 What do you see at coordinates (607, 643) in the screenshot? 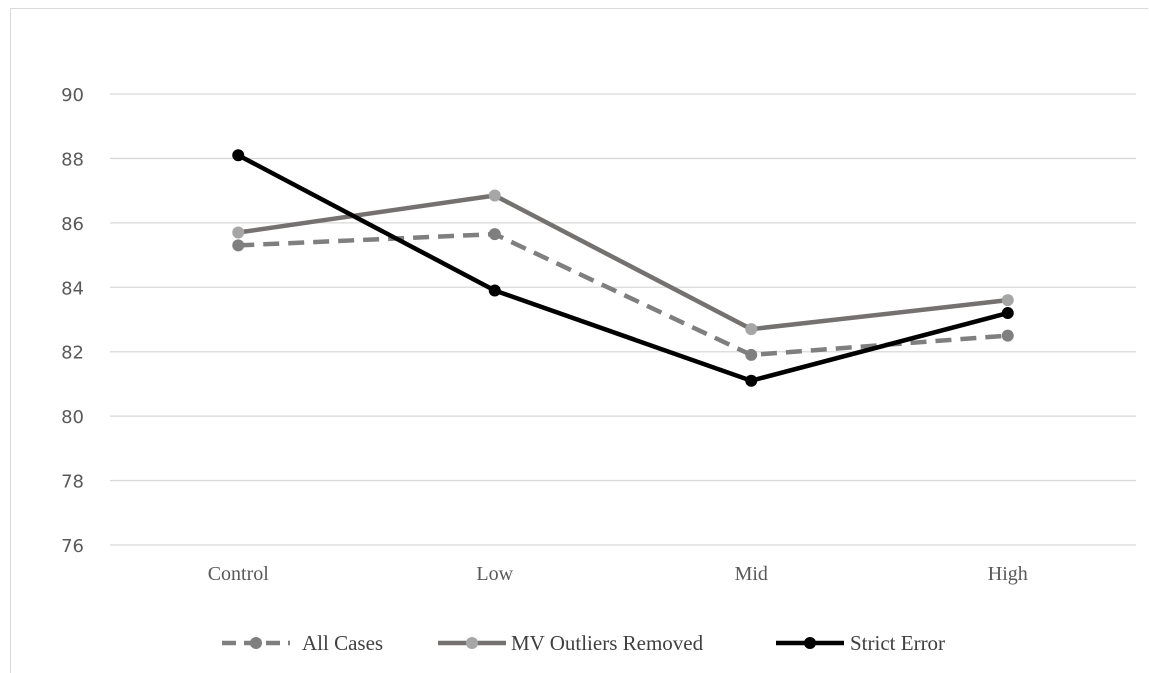
I see `legend-label: MV Outliers Removed` at bounding box center [607, 643].